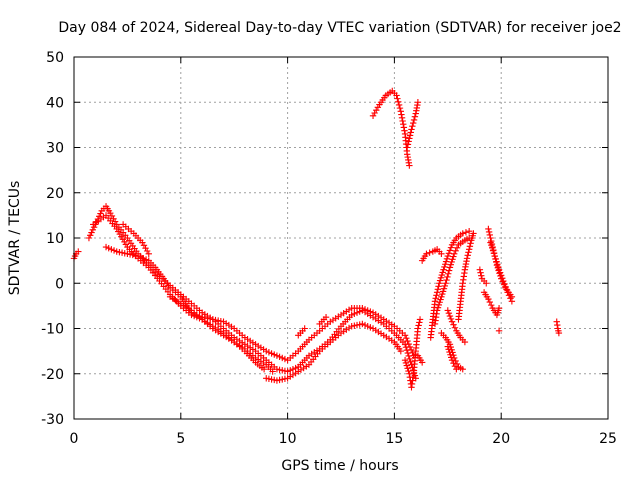  What do you see at coordinates (55, 239) in the screenshot?
I see `y-tick-label: 10` at bounding box center [55, 239].